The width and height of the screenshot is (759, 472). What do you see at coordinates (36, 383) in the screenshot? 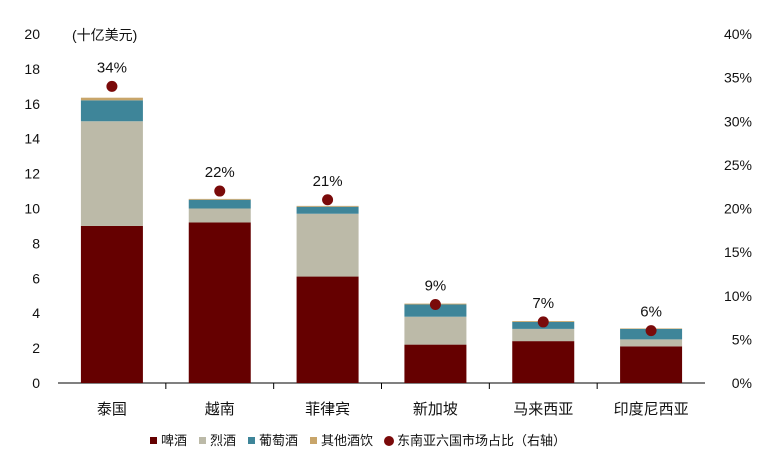
I see `y-tick-label: 0` at bounding box center [36, 383].